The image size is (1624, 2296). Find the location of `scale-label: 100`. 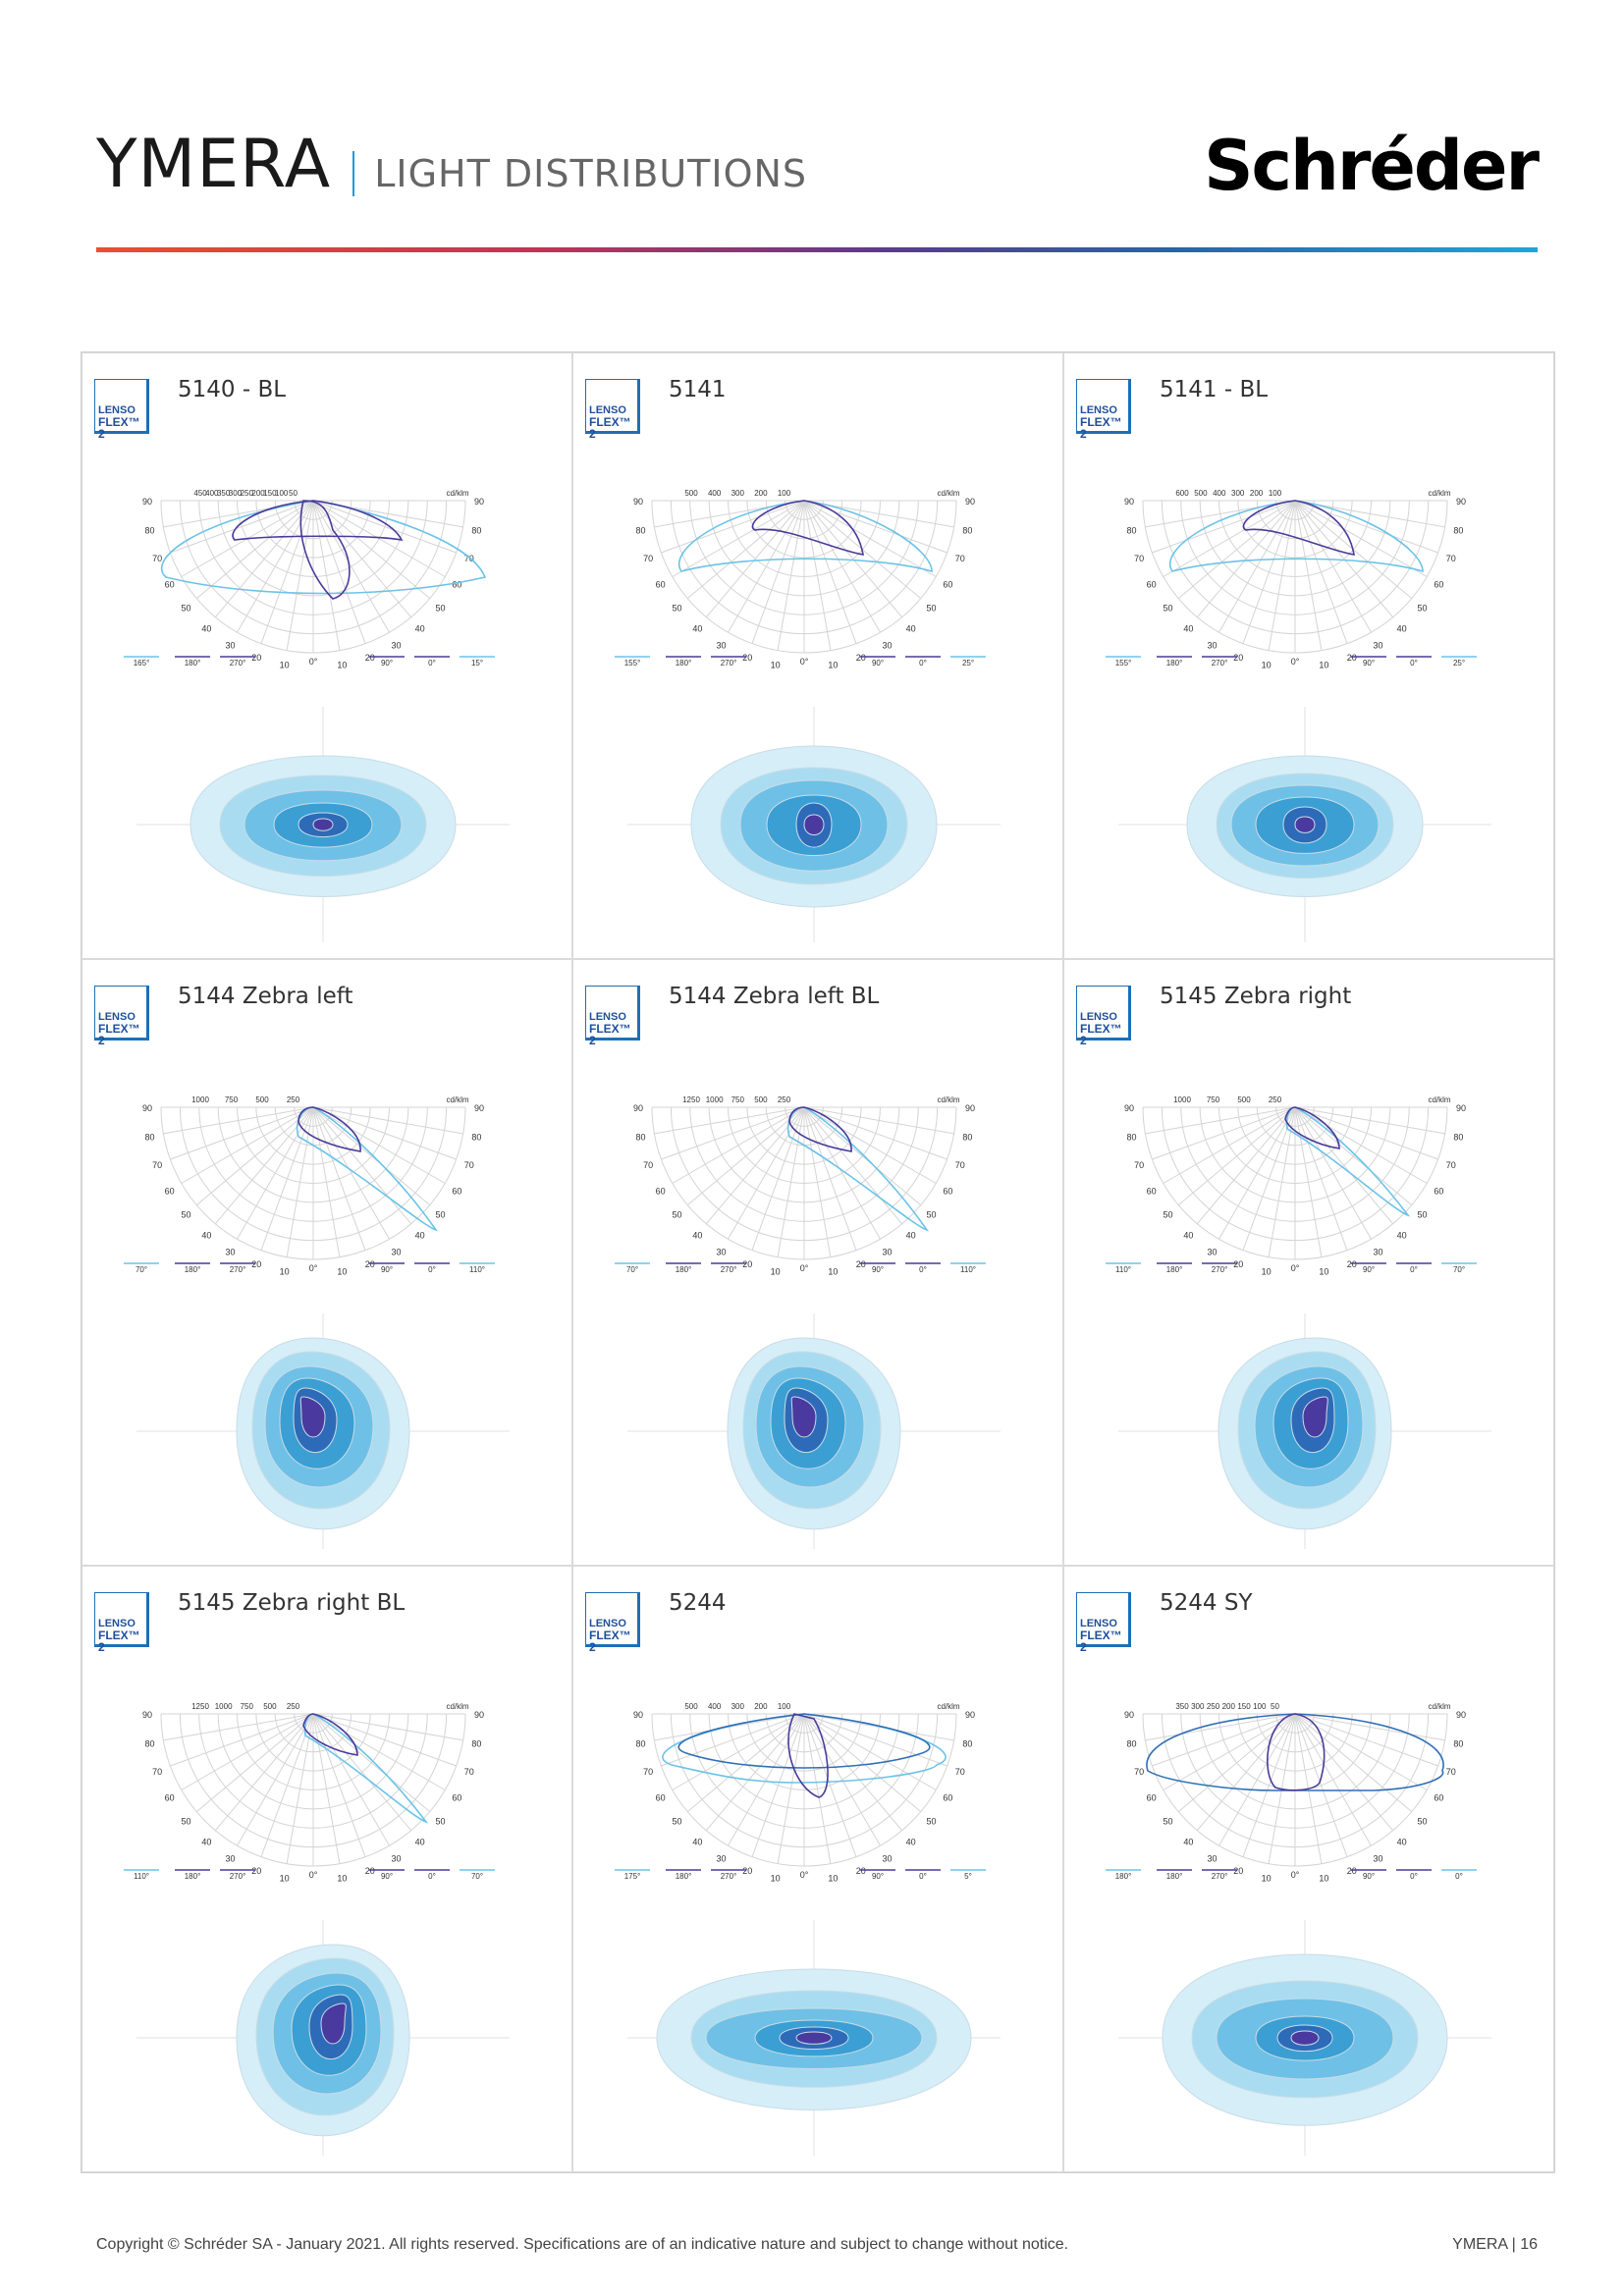

scale-label: 100 is located at coordinates (282, 494).